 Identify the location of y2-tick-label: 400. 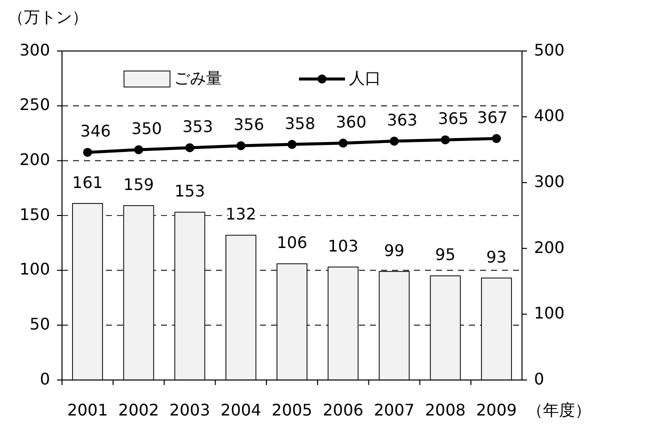
(549, 116).